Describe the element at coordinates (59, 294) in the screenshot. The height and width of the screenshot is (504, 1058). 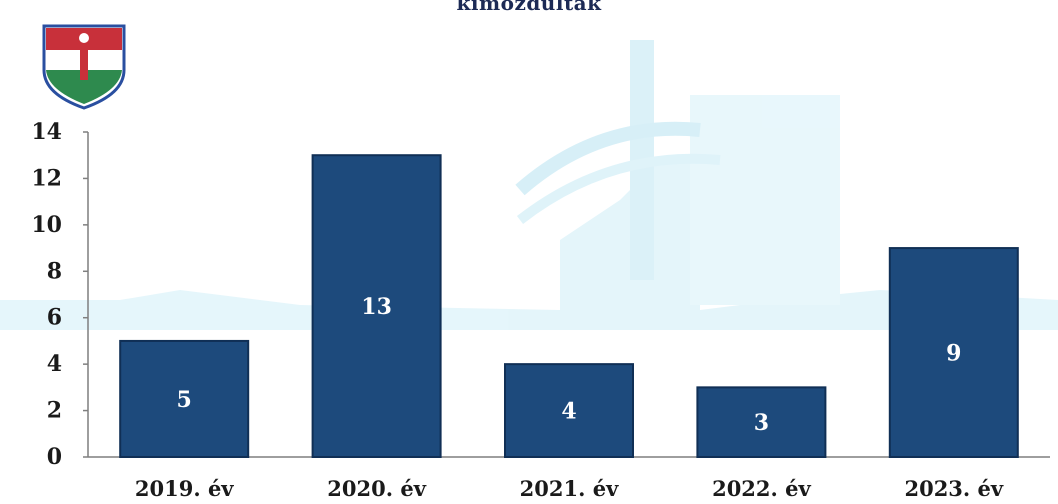
I see `y-axis-ticks: 0 2 4 6 8 10 12 14` at that location.